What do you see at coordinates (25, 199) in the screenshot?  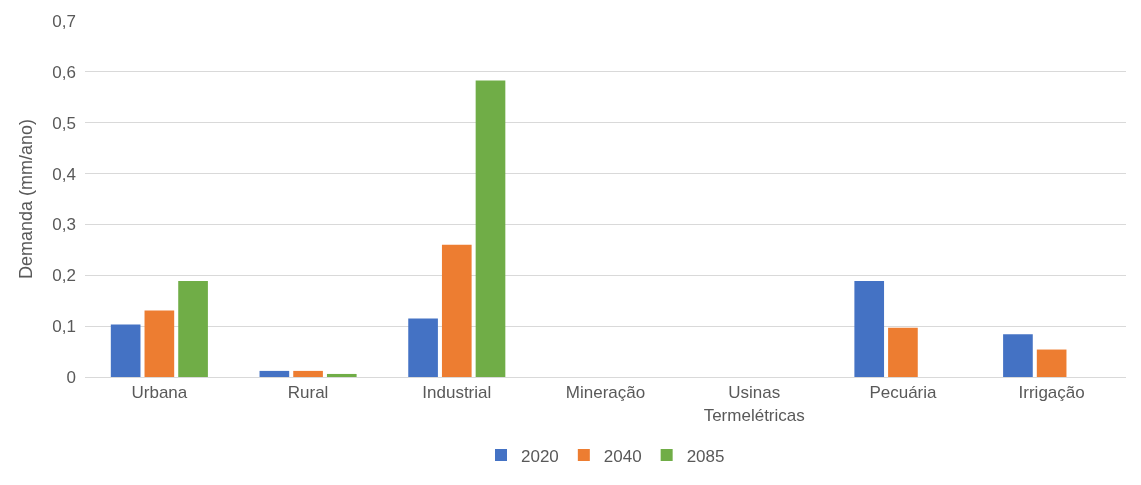 I see `y-axis-title: Demanda (mm/ano)` at bounding box center [25, 199].